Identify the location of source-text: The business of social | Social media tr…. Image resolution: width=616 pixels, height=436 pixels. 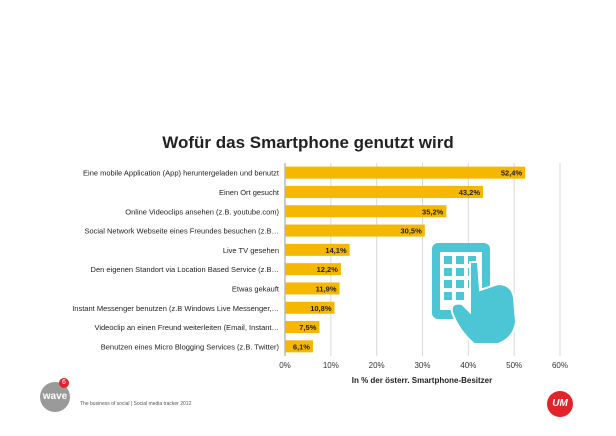
(136, 404).